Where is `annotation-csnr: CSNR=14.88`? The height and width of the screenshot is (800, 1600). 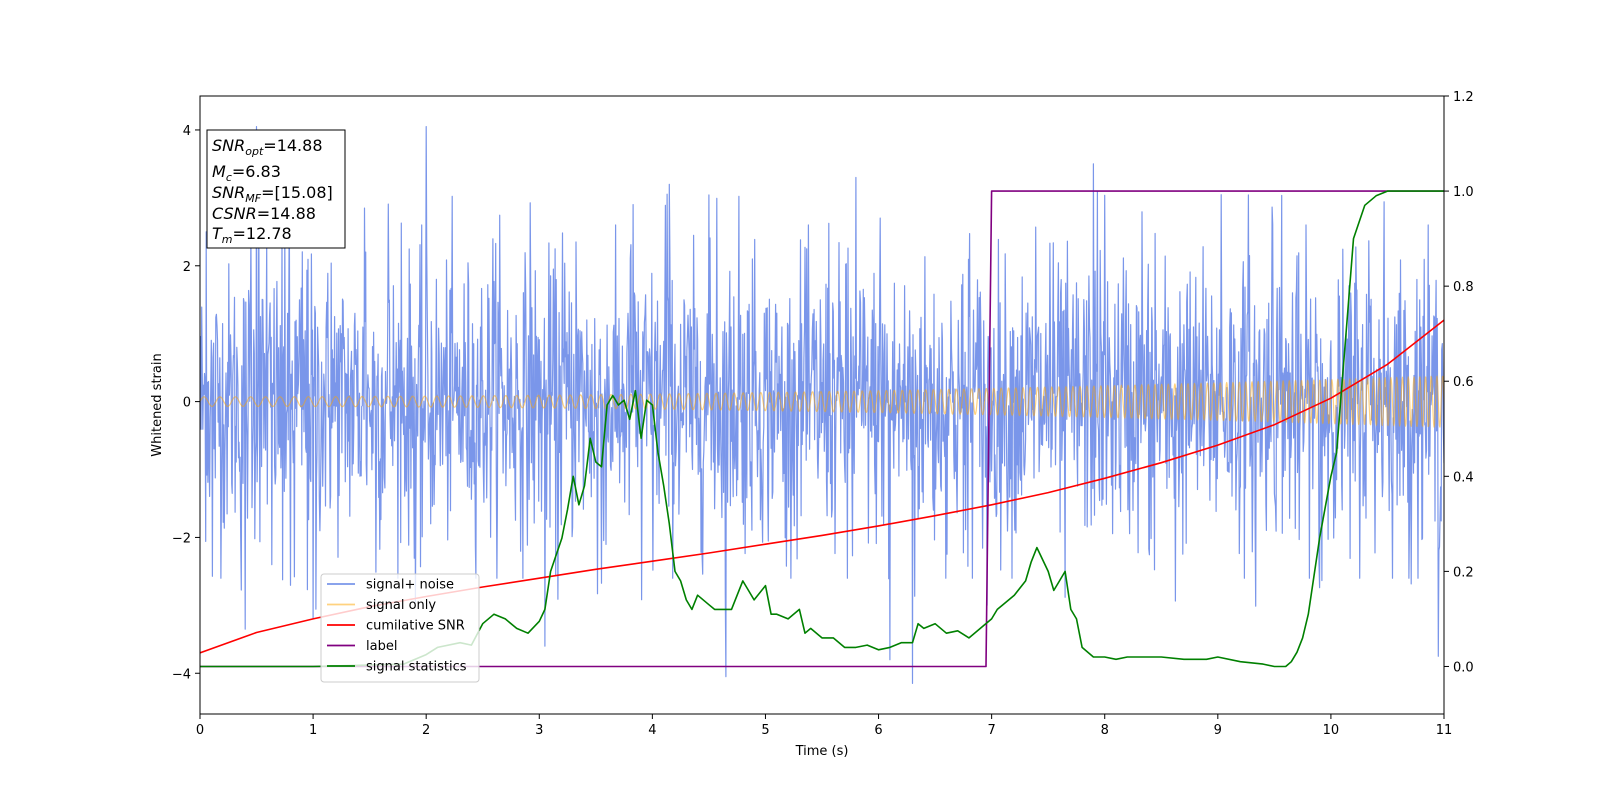
annotation-csnr: CSNR=14.88 is located at coordinates (264, 213).